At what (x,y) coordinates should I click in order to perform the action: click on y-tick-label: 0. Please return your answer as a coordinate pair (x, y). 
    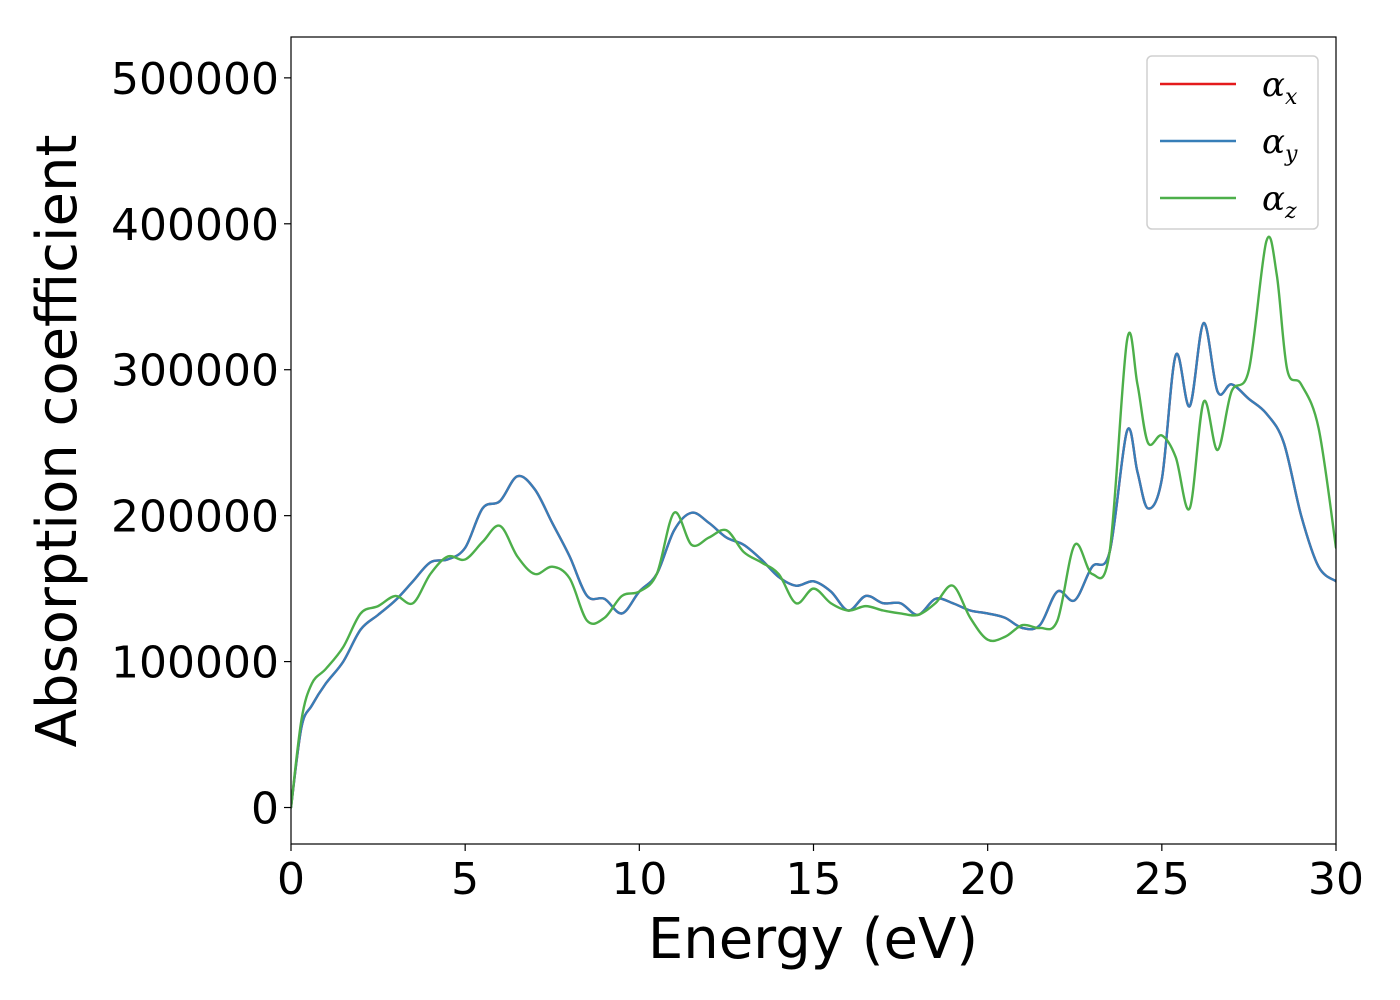
    Looking at the image, I should click on (265, 809).